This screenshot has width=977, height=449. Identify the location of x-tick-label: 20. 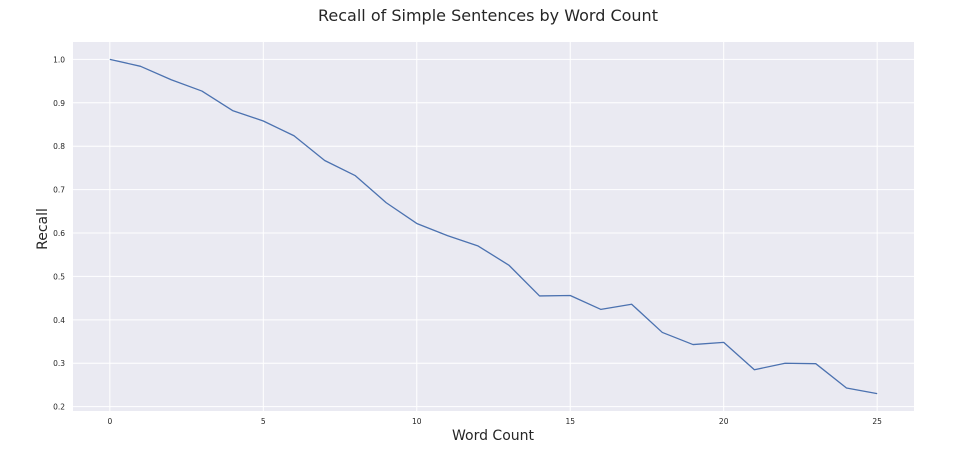
(724, 421).